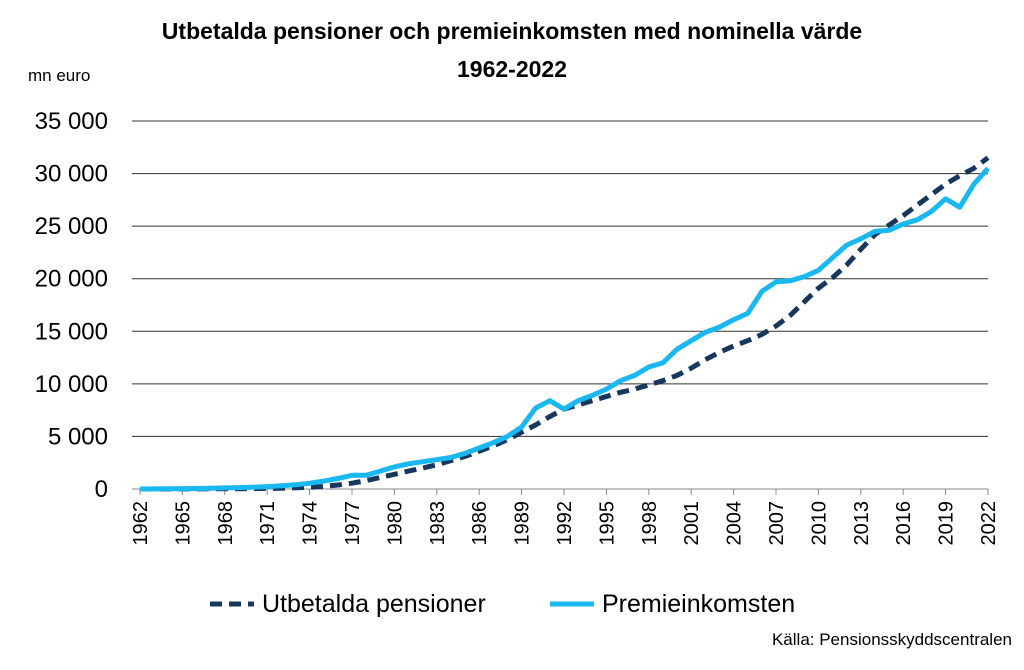 The width and height of the screenshot is (1024, 670). Describe the element at coordinates (71, 384) in the screenshot. I see `y-tick-label: 10 000` at that location.